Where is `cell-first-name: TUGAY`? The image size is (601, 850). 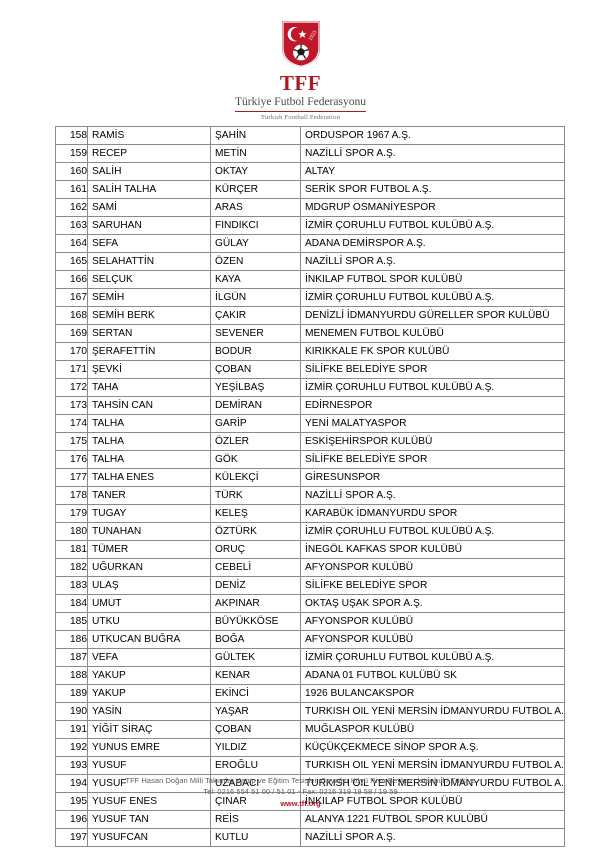 cell-first-name: TUGAY is located at coordinates (149, 513).